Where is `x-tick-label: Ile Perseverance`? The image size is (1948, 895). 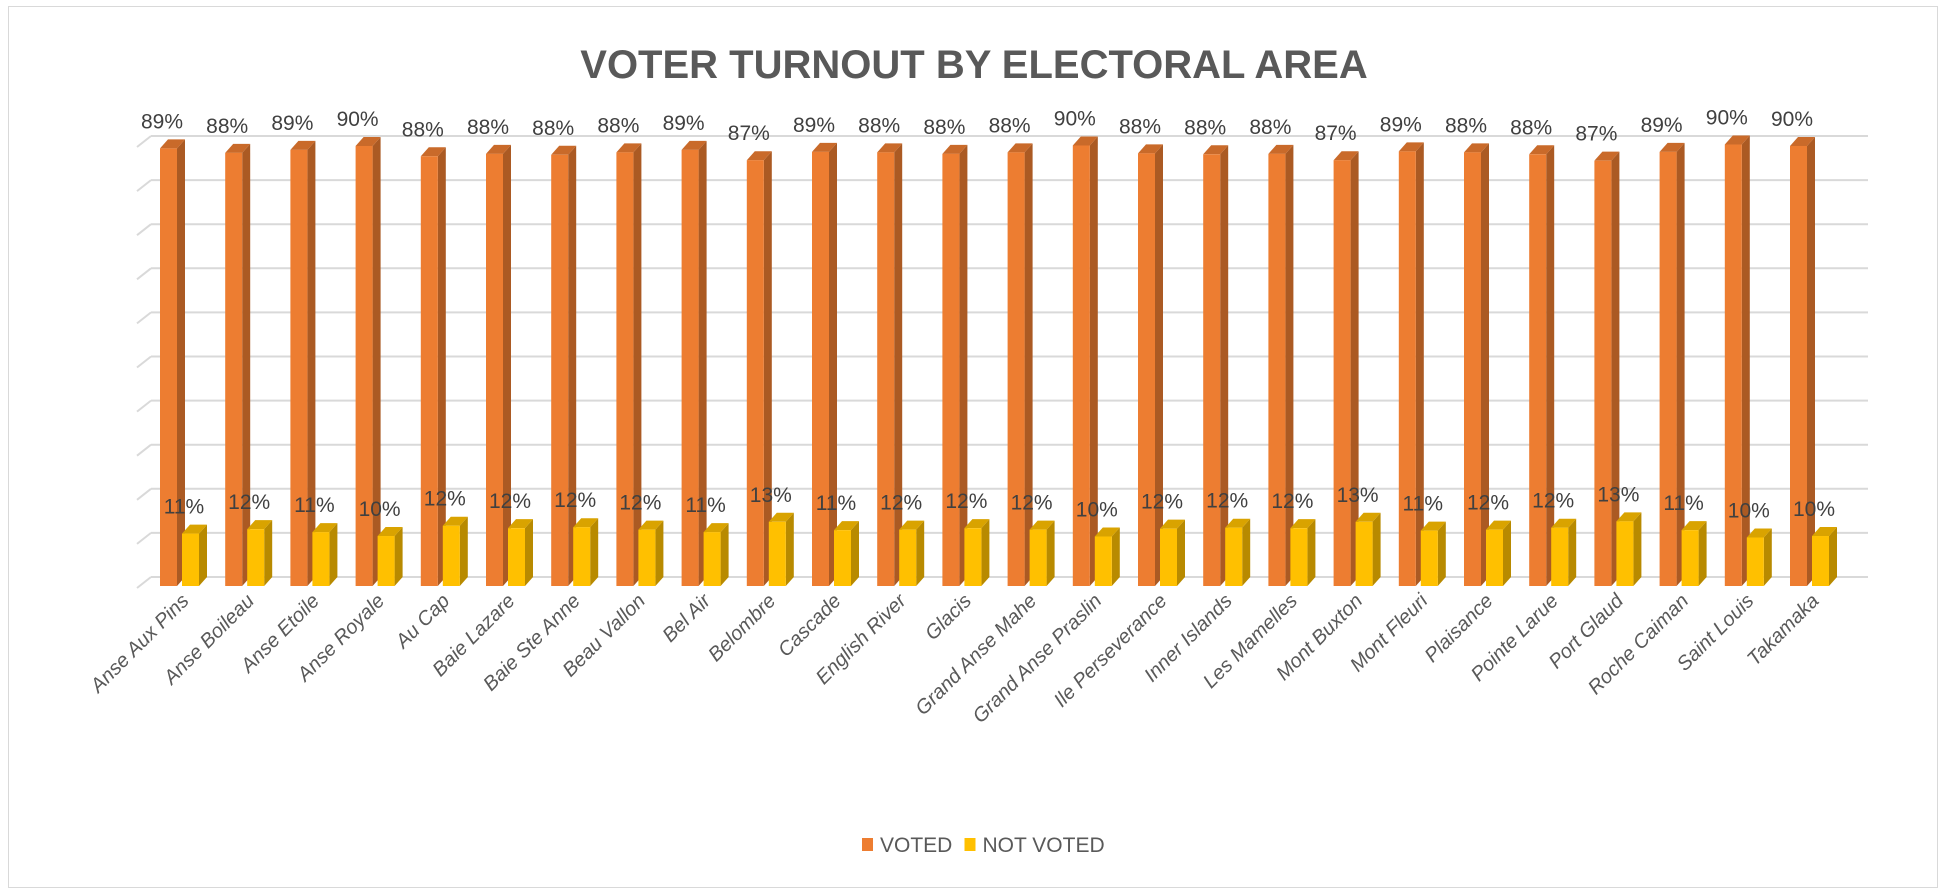
x-tick-label: Ile Perseverance is located at coordinates (1111, 651).